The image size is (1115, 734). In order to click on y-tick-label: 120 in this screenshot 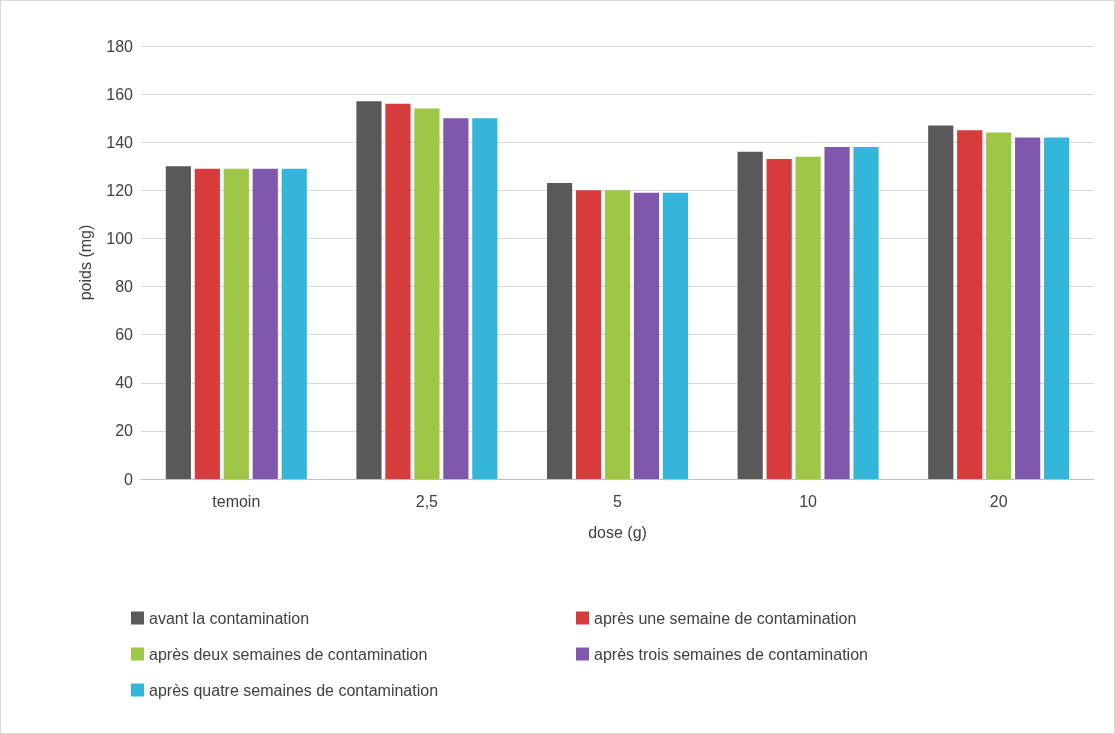, I will do `click(120, 190)`.